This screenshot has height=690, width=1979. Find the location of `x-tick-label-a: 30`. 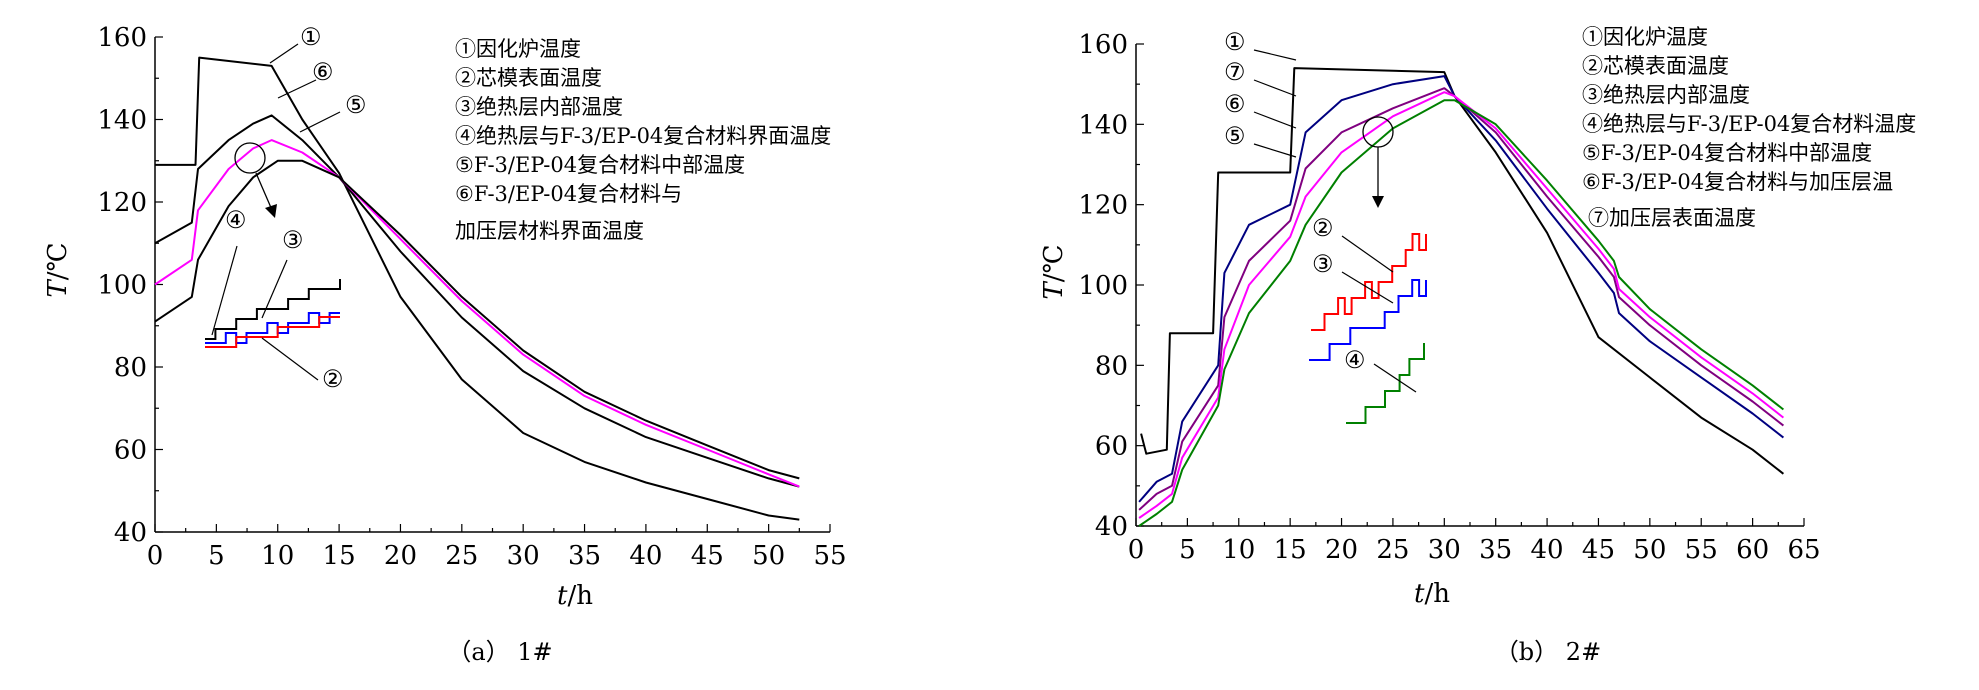

x-tick-label-a: 30 is located at coordinates (523, 556).